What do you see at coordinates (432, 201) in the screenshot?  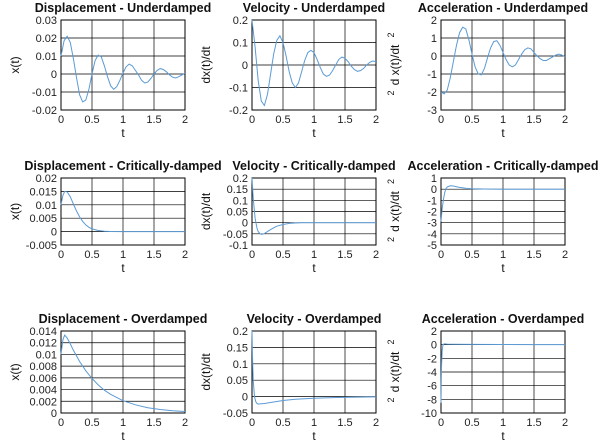 I see `y-tick-label: -1` at bounding box center [432, 201].